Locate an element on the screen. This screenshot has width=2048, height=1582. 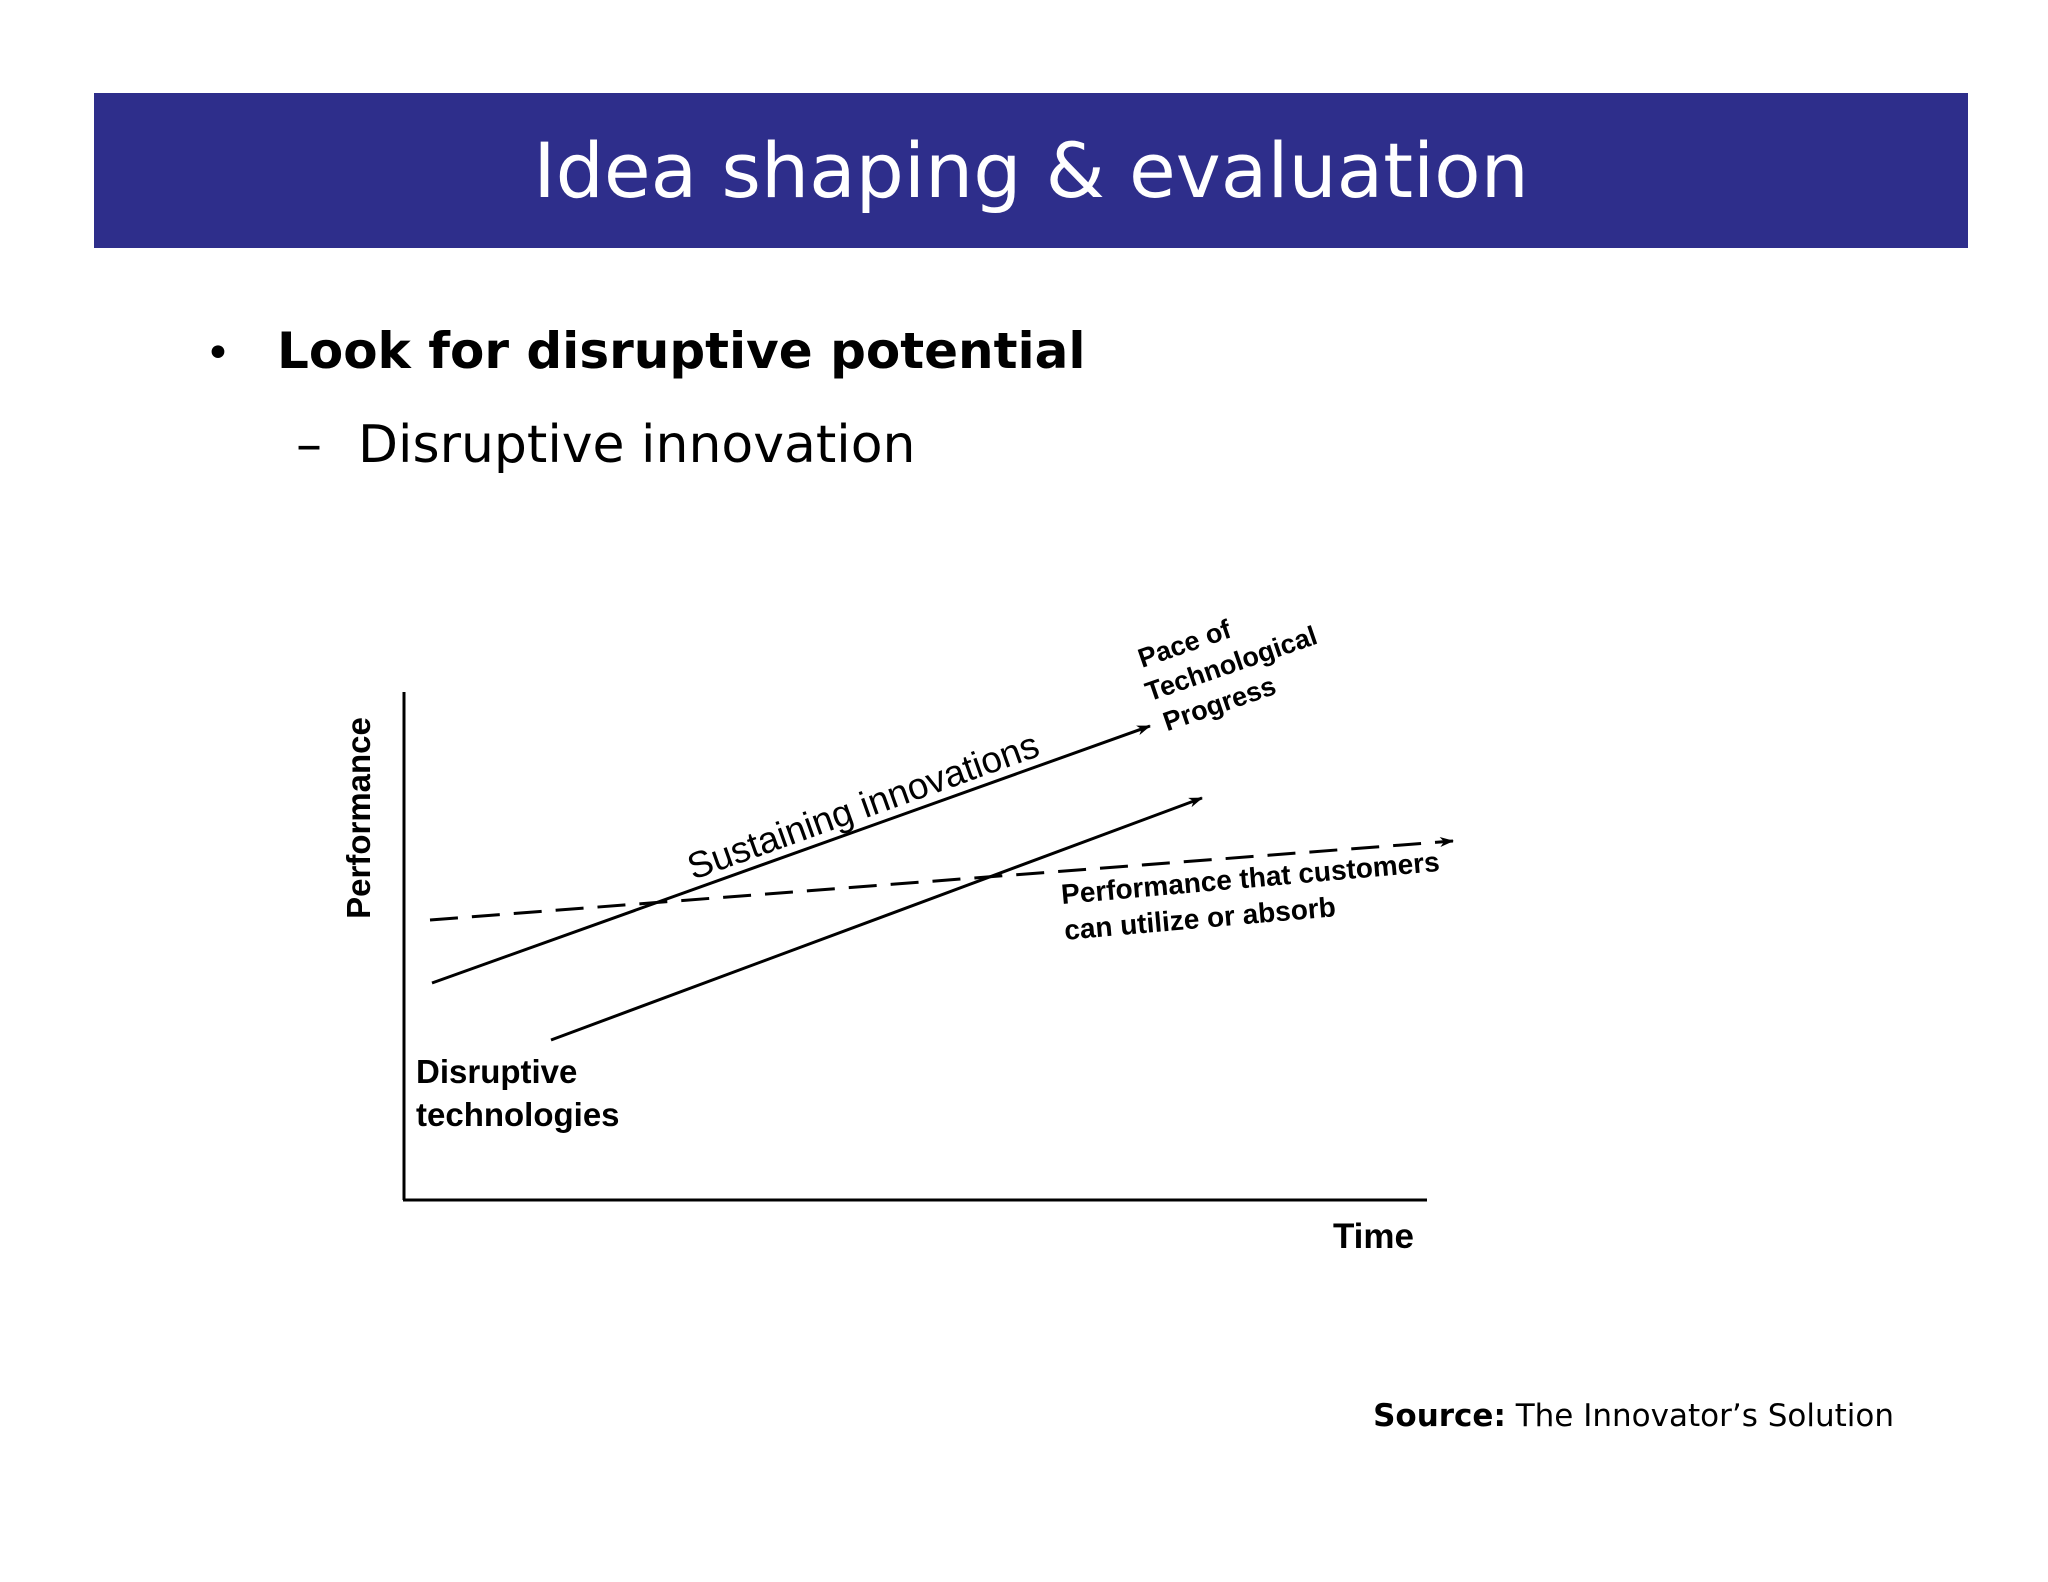
sustaining-innovations-line is located at coordinates (791, 854).